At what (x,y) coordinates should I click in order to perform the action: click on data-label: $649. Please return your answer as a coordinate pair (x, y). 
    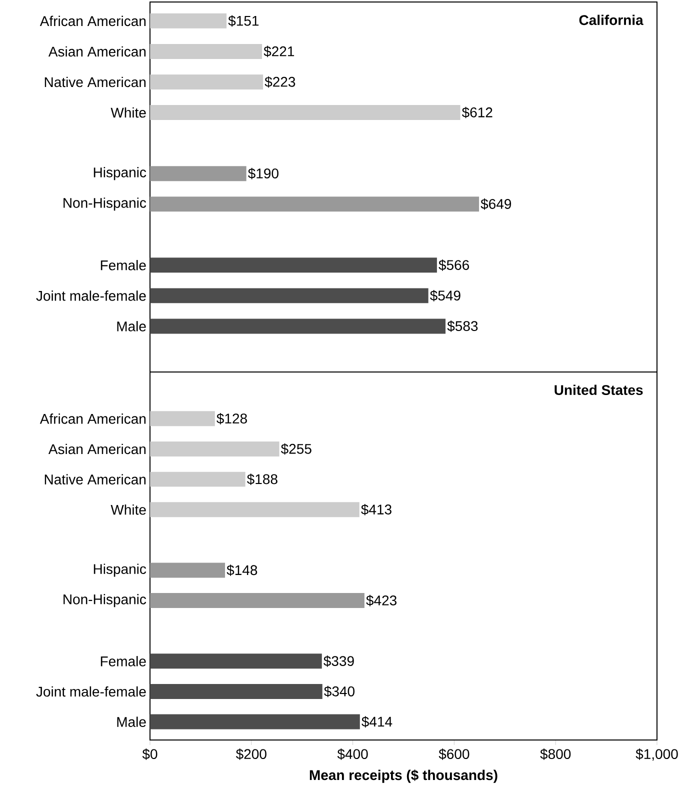
    Looking at the image, I should click on (496, 204).